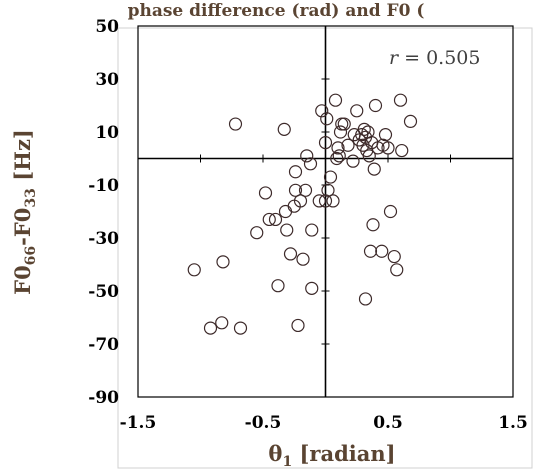  Describe the element at coordinates (31, 197) in the screenshot. I see `y-axis-label-sub2: 33` at that location.